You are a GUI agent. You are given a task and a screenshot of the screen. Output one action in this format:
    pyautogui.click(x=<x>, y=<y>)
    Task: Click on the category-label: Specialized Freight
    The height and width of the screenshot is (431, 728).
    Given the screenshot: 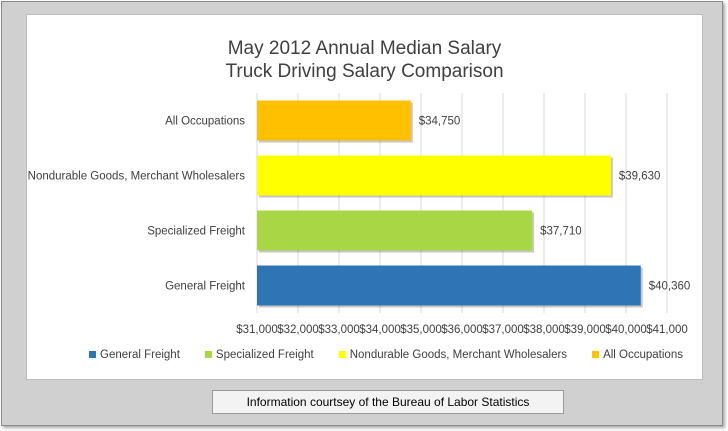 What is the action you would take?
    pyautogui.click(x=196, y=232)
    